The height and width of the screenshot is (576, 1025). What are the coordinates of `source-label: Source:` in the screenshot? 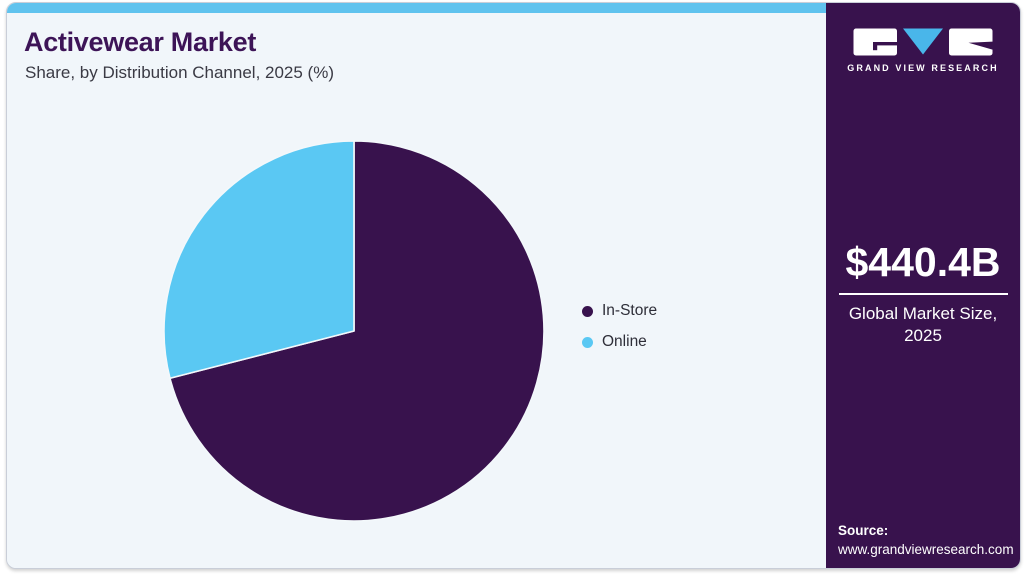 It's located at (863, 530).